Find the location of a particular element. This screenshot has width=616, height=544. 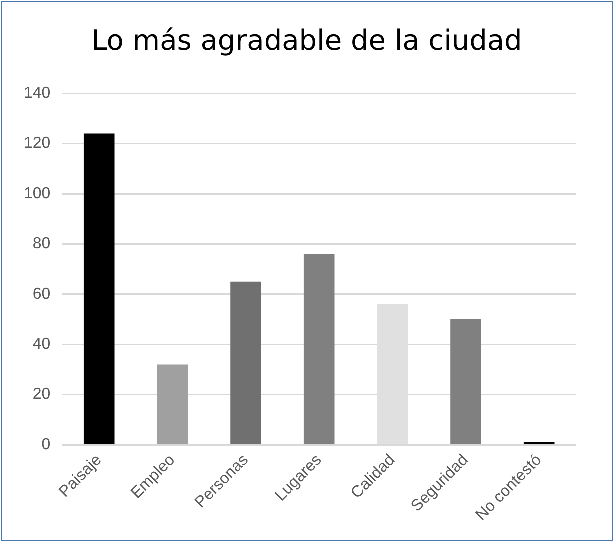

y-tick-label: 40 is located at coordinates (41, 345).